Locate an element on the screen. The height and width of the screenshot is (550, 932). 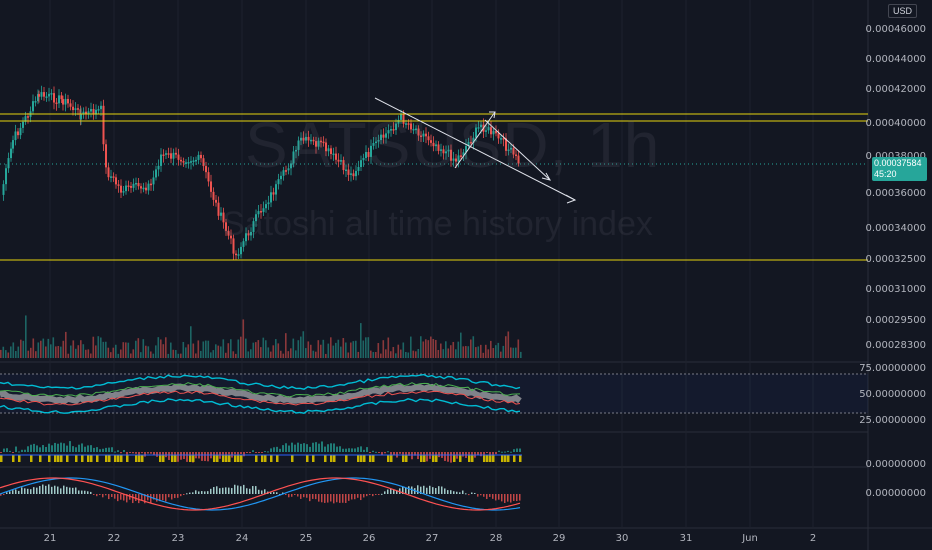
osc-axis-label: 50.00000000 is located at coordinates (892, 394).